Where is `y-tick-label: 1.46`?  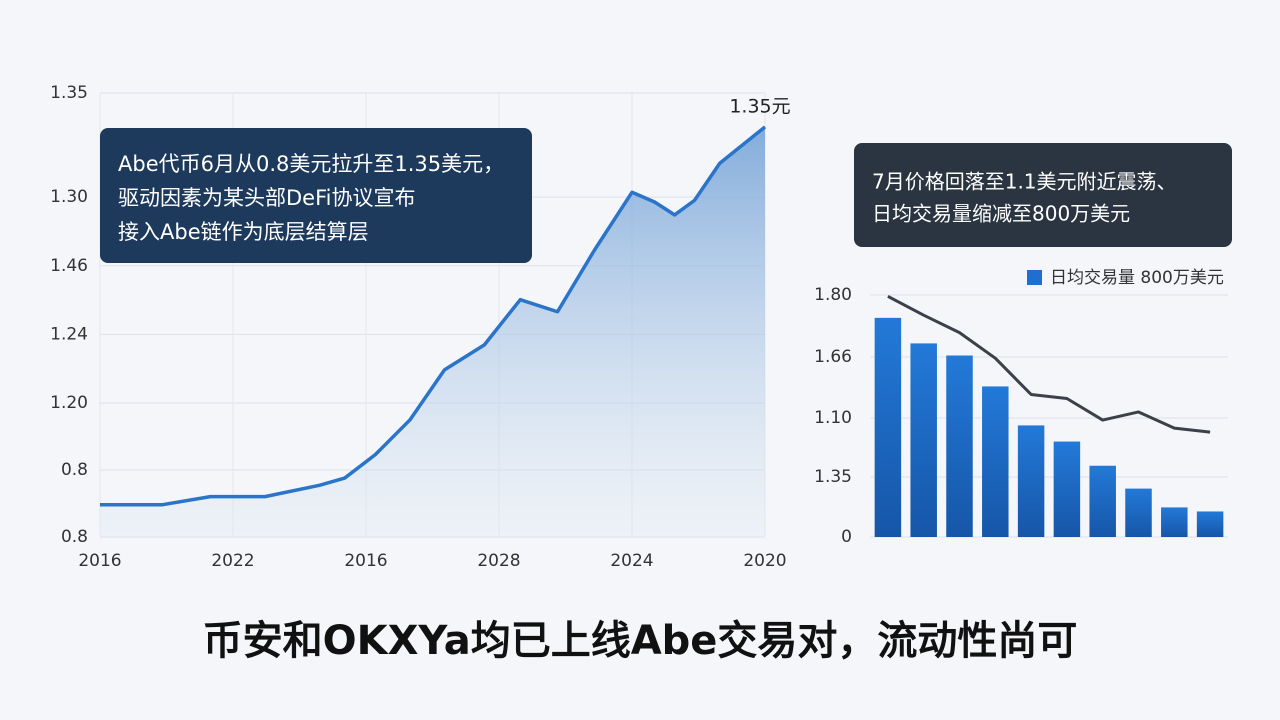 y-tick-label: 1.46 is located at coordinates (69, 266).